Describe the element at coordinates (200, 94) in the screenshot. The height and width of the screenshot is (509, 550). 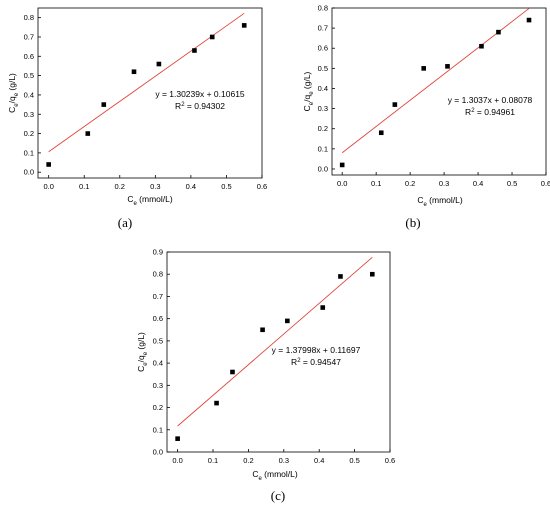
I see `fit-equation: y = 1.30239x + 0.10615` at that location.